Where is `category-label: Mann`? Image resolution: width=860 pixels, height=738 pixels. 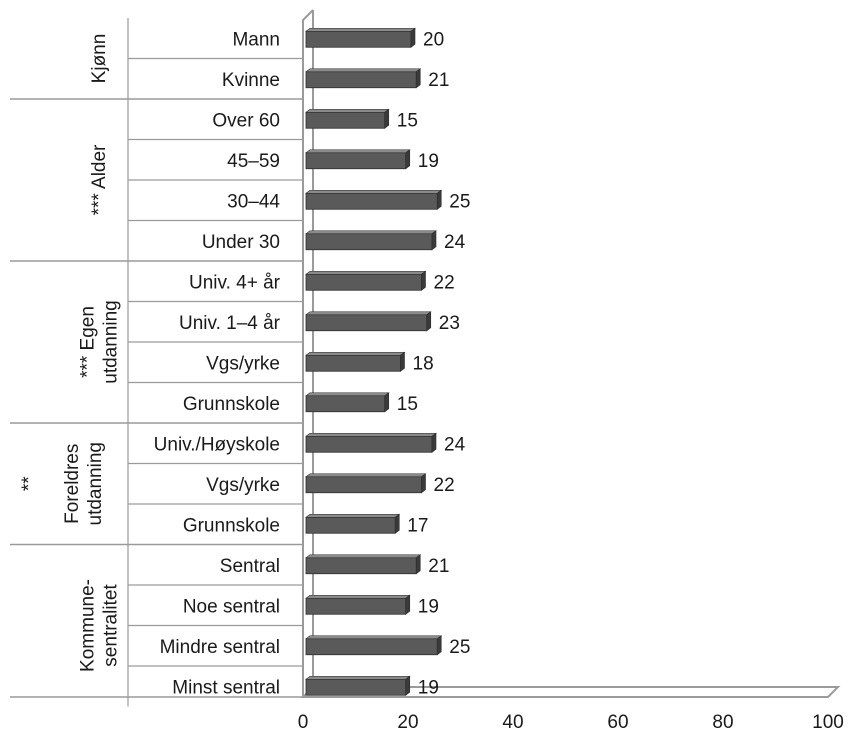 category-label: Mann is located at coordinates (256, 39).